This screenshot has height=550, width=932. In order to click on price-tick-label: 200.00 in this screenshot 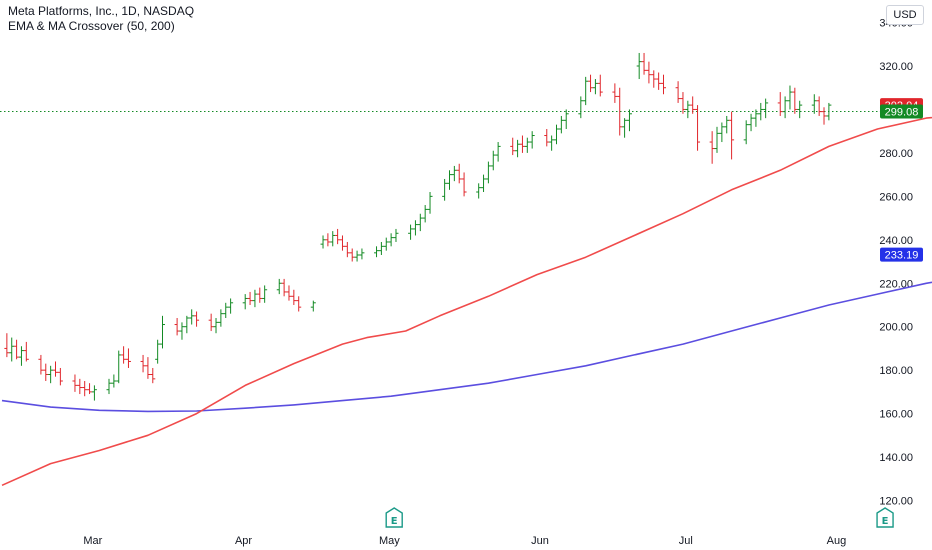, I will do `click(896, 328)`.